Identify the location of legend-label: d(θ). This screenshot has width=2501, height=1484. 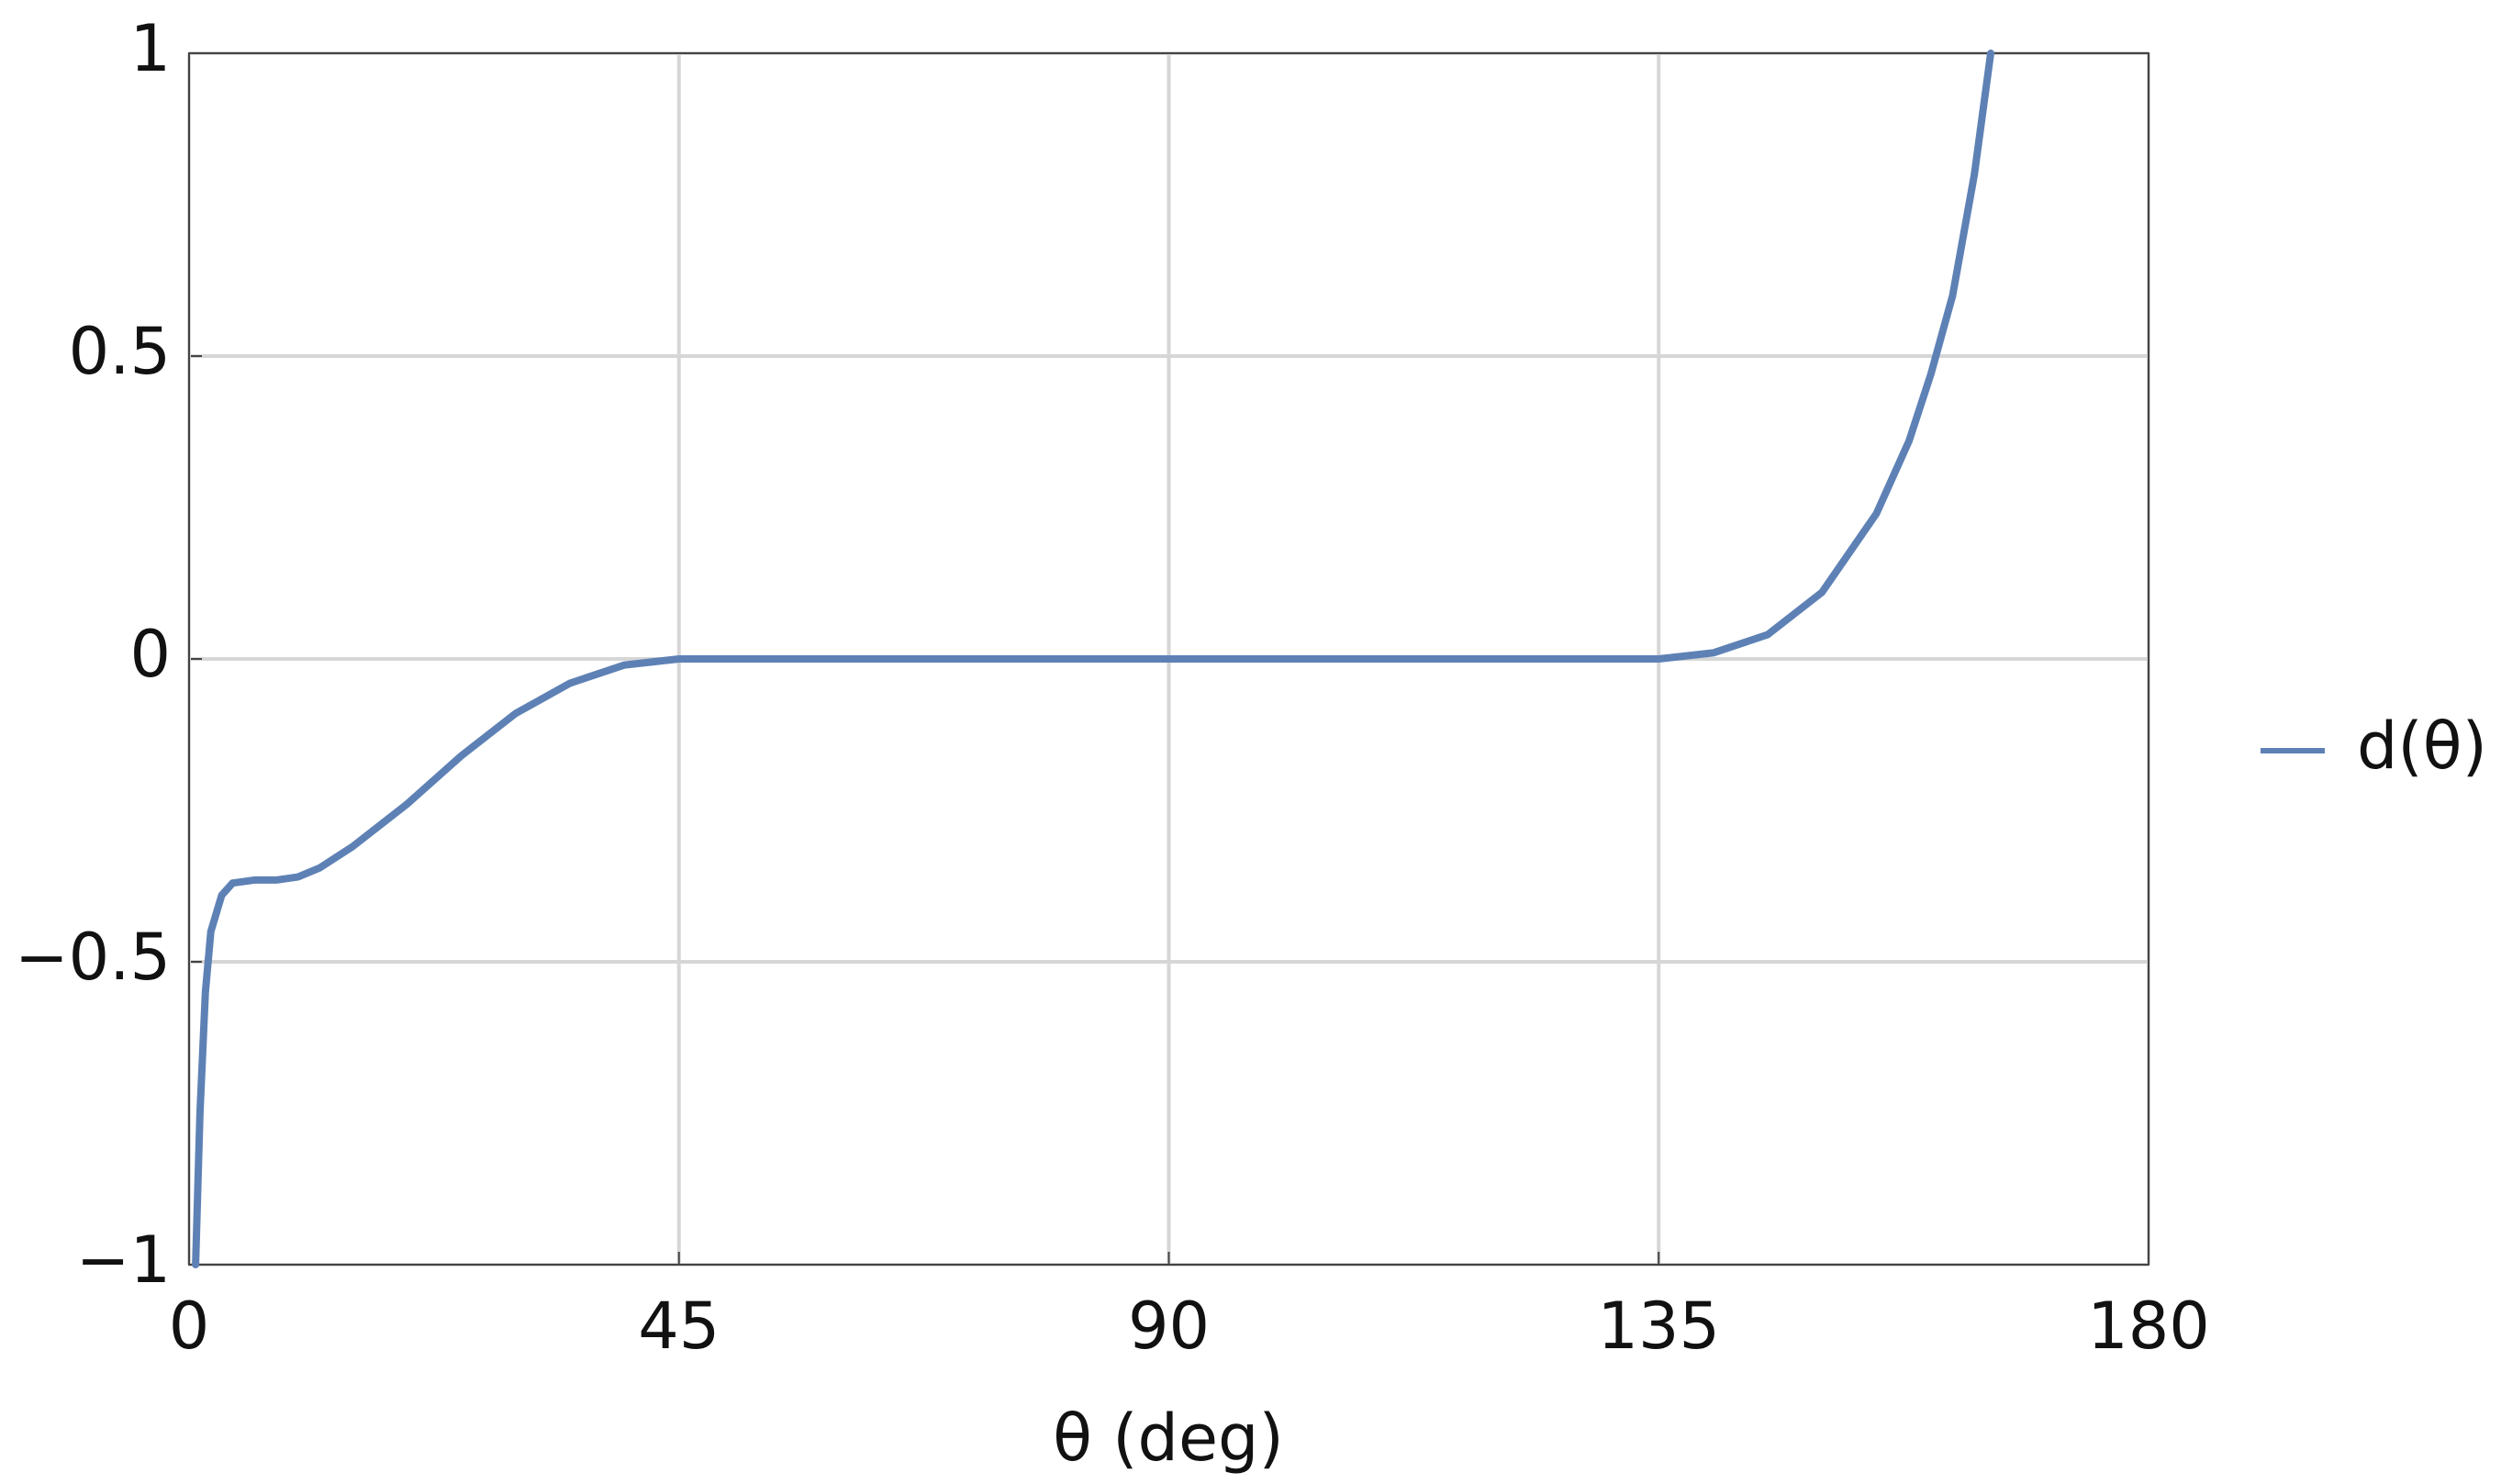
(2422, 746).